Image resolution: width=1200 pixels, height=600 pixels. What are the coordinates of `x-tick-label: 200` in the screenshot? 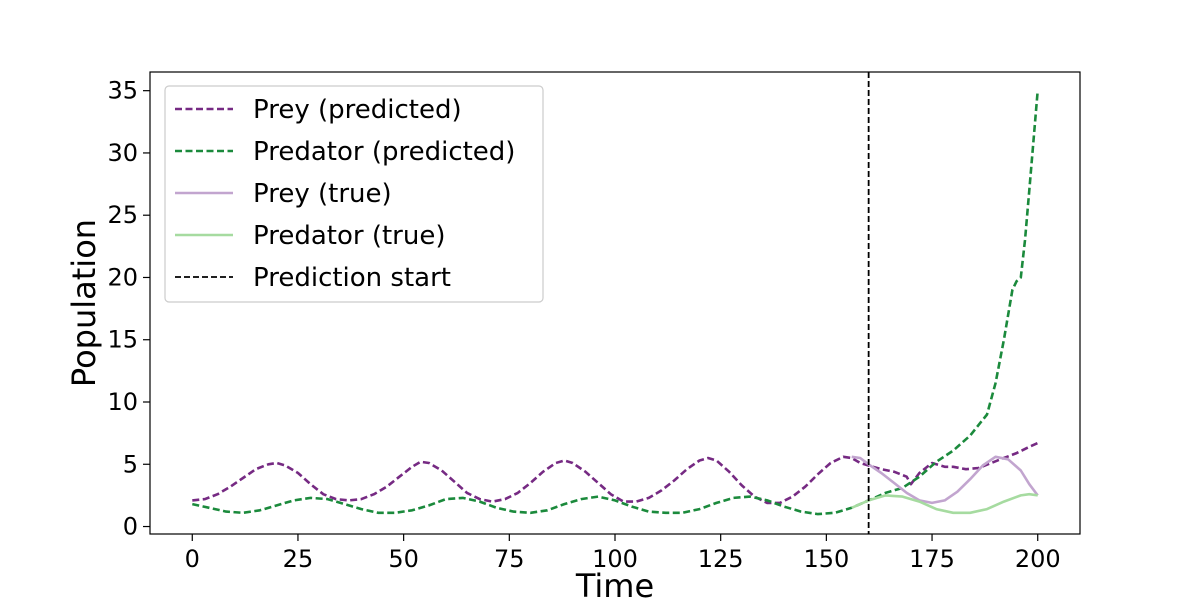 It's located at (1038, 559).